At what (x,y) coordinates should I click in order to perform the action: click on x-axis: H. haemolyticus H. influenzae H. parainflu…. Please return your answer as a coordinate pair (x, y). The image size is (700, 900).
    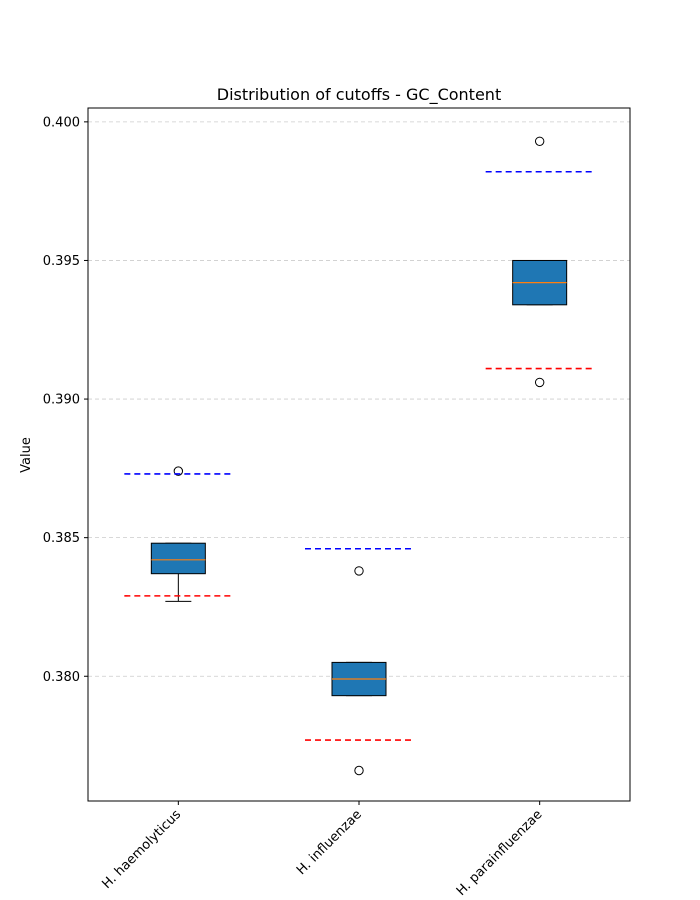
    Looking at the image, I should click on (322, 850).